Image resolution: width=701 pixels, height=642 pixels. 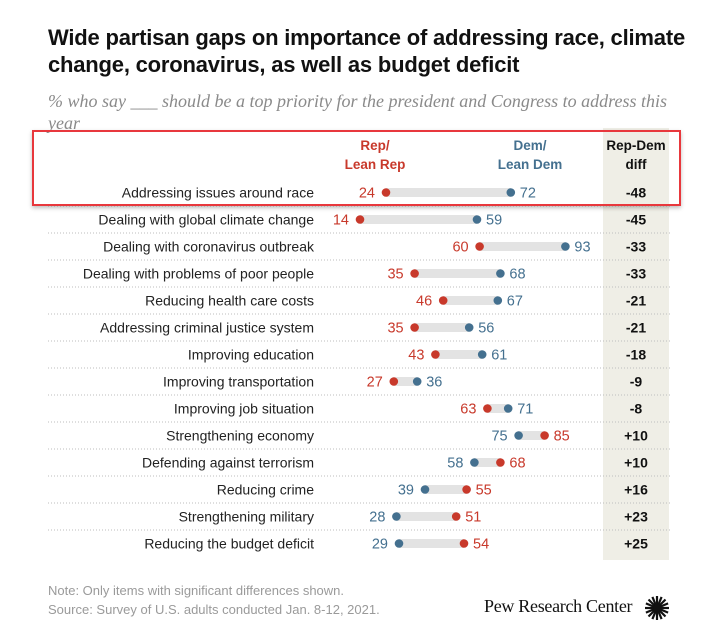 What do you see at coordinates (198, 274) in the screenshot?
I see `row-label: Dealing with problems of poor people` at bounding box center [198, 274].